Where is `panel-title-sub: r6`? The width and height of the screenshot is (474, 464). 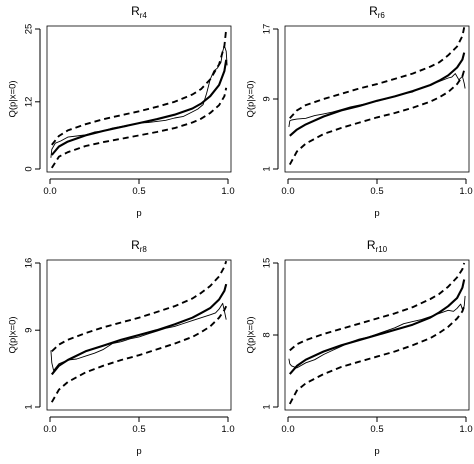
panel-title-sub: r6 is located at coordinates (382, 15).